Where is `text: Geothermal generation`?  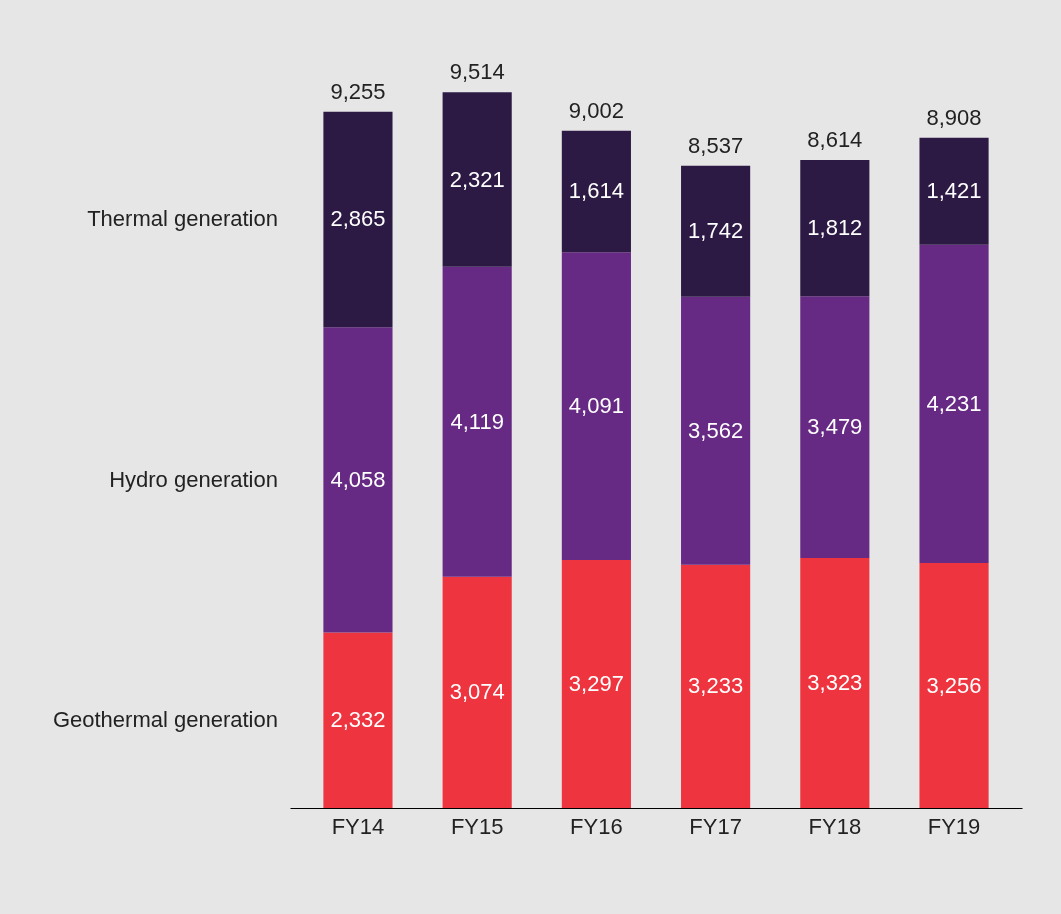 text: Geothermal generation is located at coordinates (165, 720).